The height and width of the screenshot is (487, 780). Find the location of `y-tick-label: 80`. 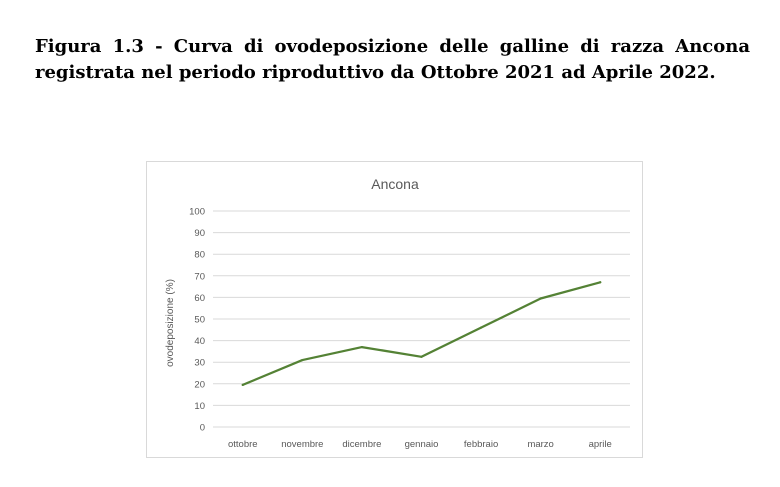

y-tick-label: 80 is located at coordinates (199, 255).